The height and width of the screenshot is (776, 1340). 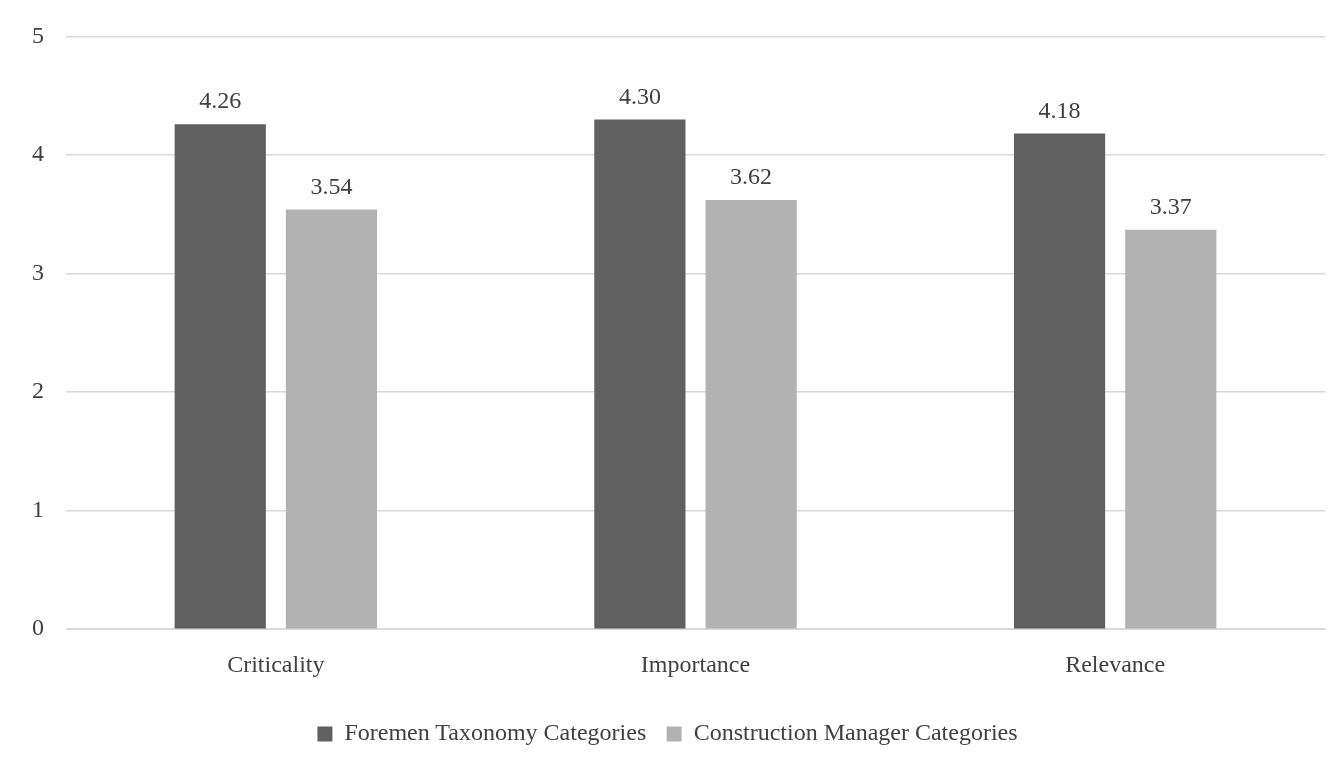 I want to click on data-label: 3.37, so click(x=1170, y=205).